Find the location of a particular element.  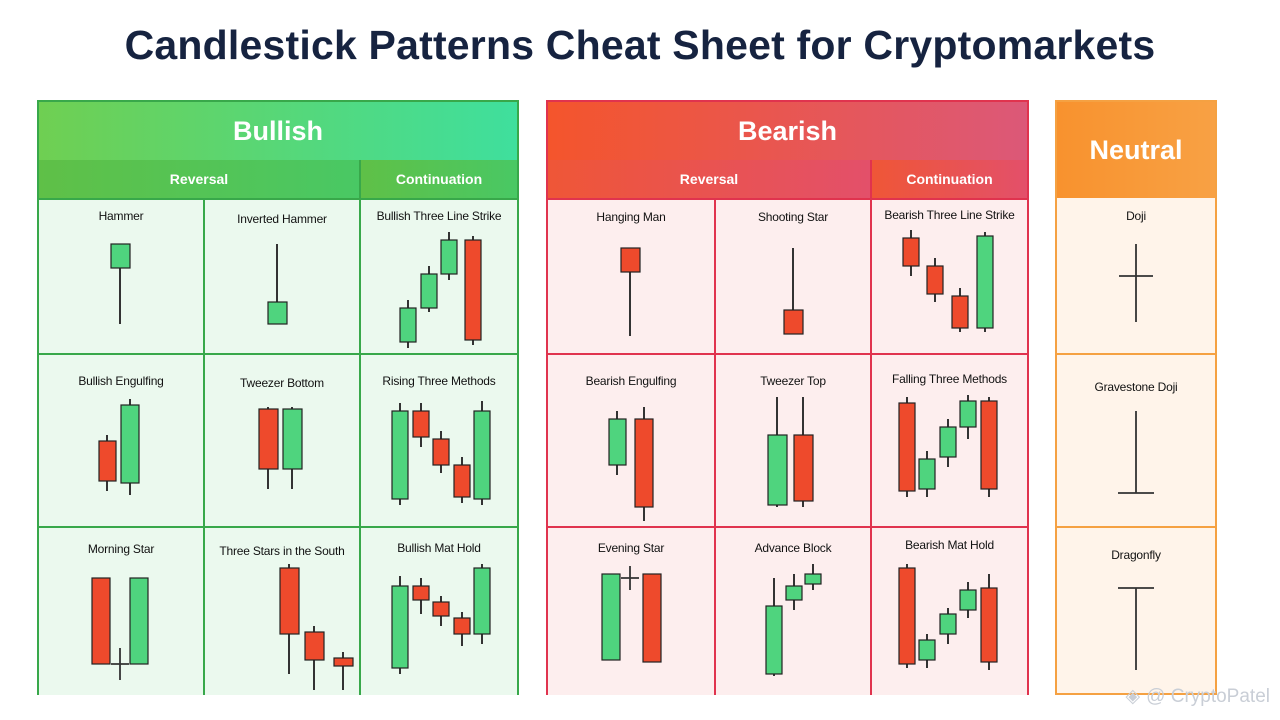

pattern-card-three-stars-in-the-south: Three Stars in the South is located at coordinates (283, 611).